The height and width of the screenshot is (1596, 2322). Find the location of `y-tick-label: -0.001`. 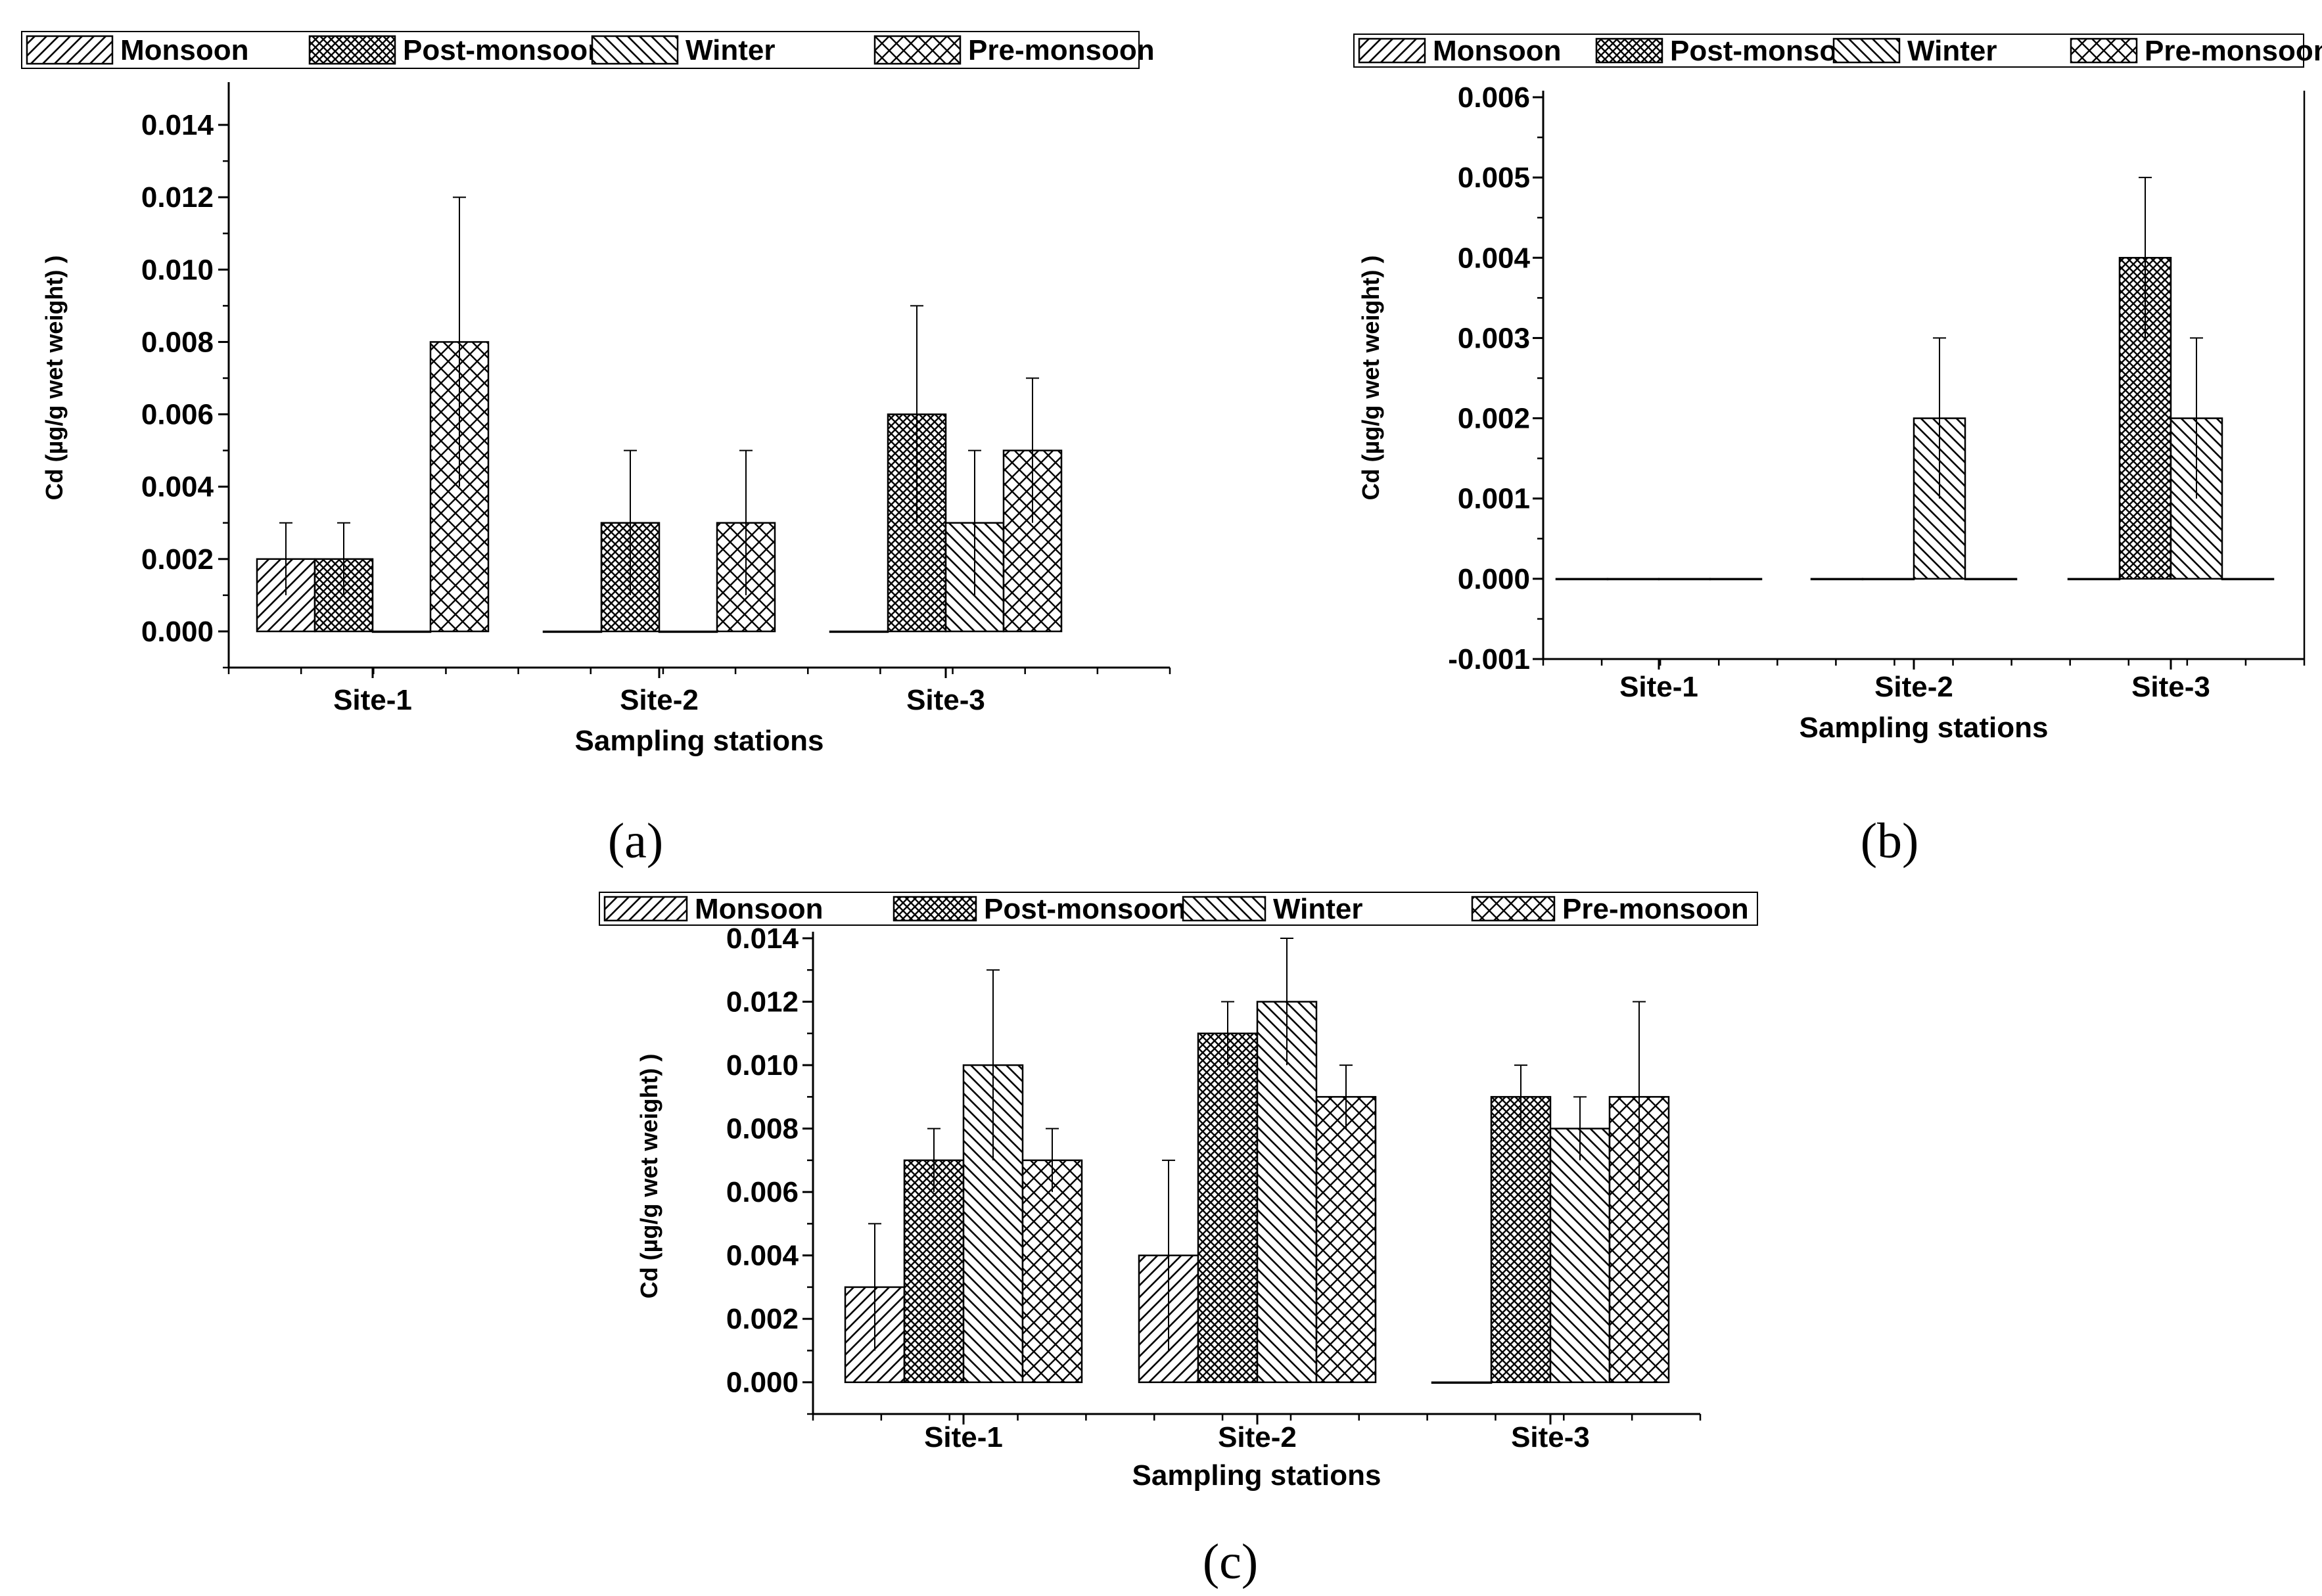

y-tick-label: -0.001 is located at coordinates (1489, 659).